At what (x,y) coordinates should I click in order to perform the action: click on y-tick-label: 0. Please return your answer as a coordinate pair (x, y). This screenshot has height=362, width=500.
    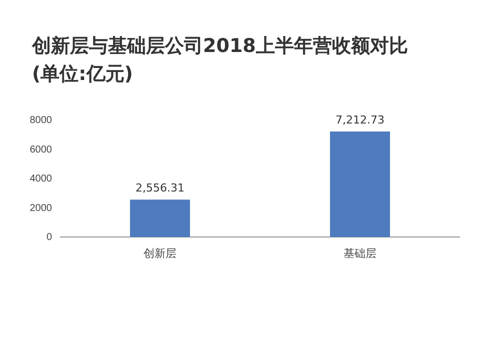
    Looking at the image, I should click on (49, 238).